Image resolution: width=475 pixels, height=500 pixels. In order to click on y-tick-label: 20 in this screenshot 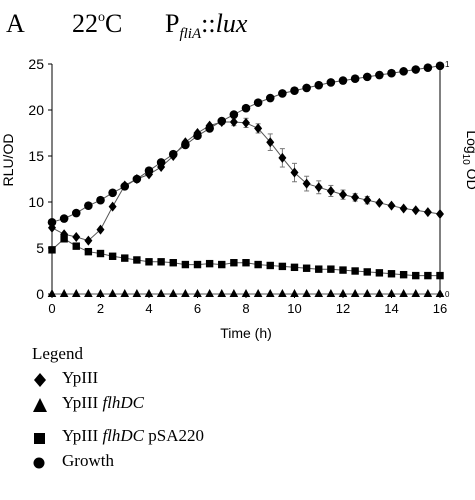, I will do `click(36, 110)`.